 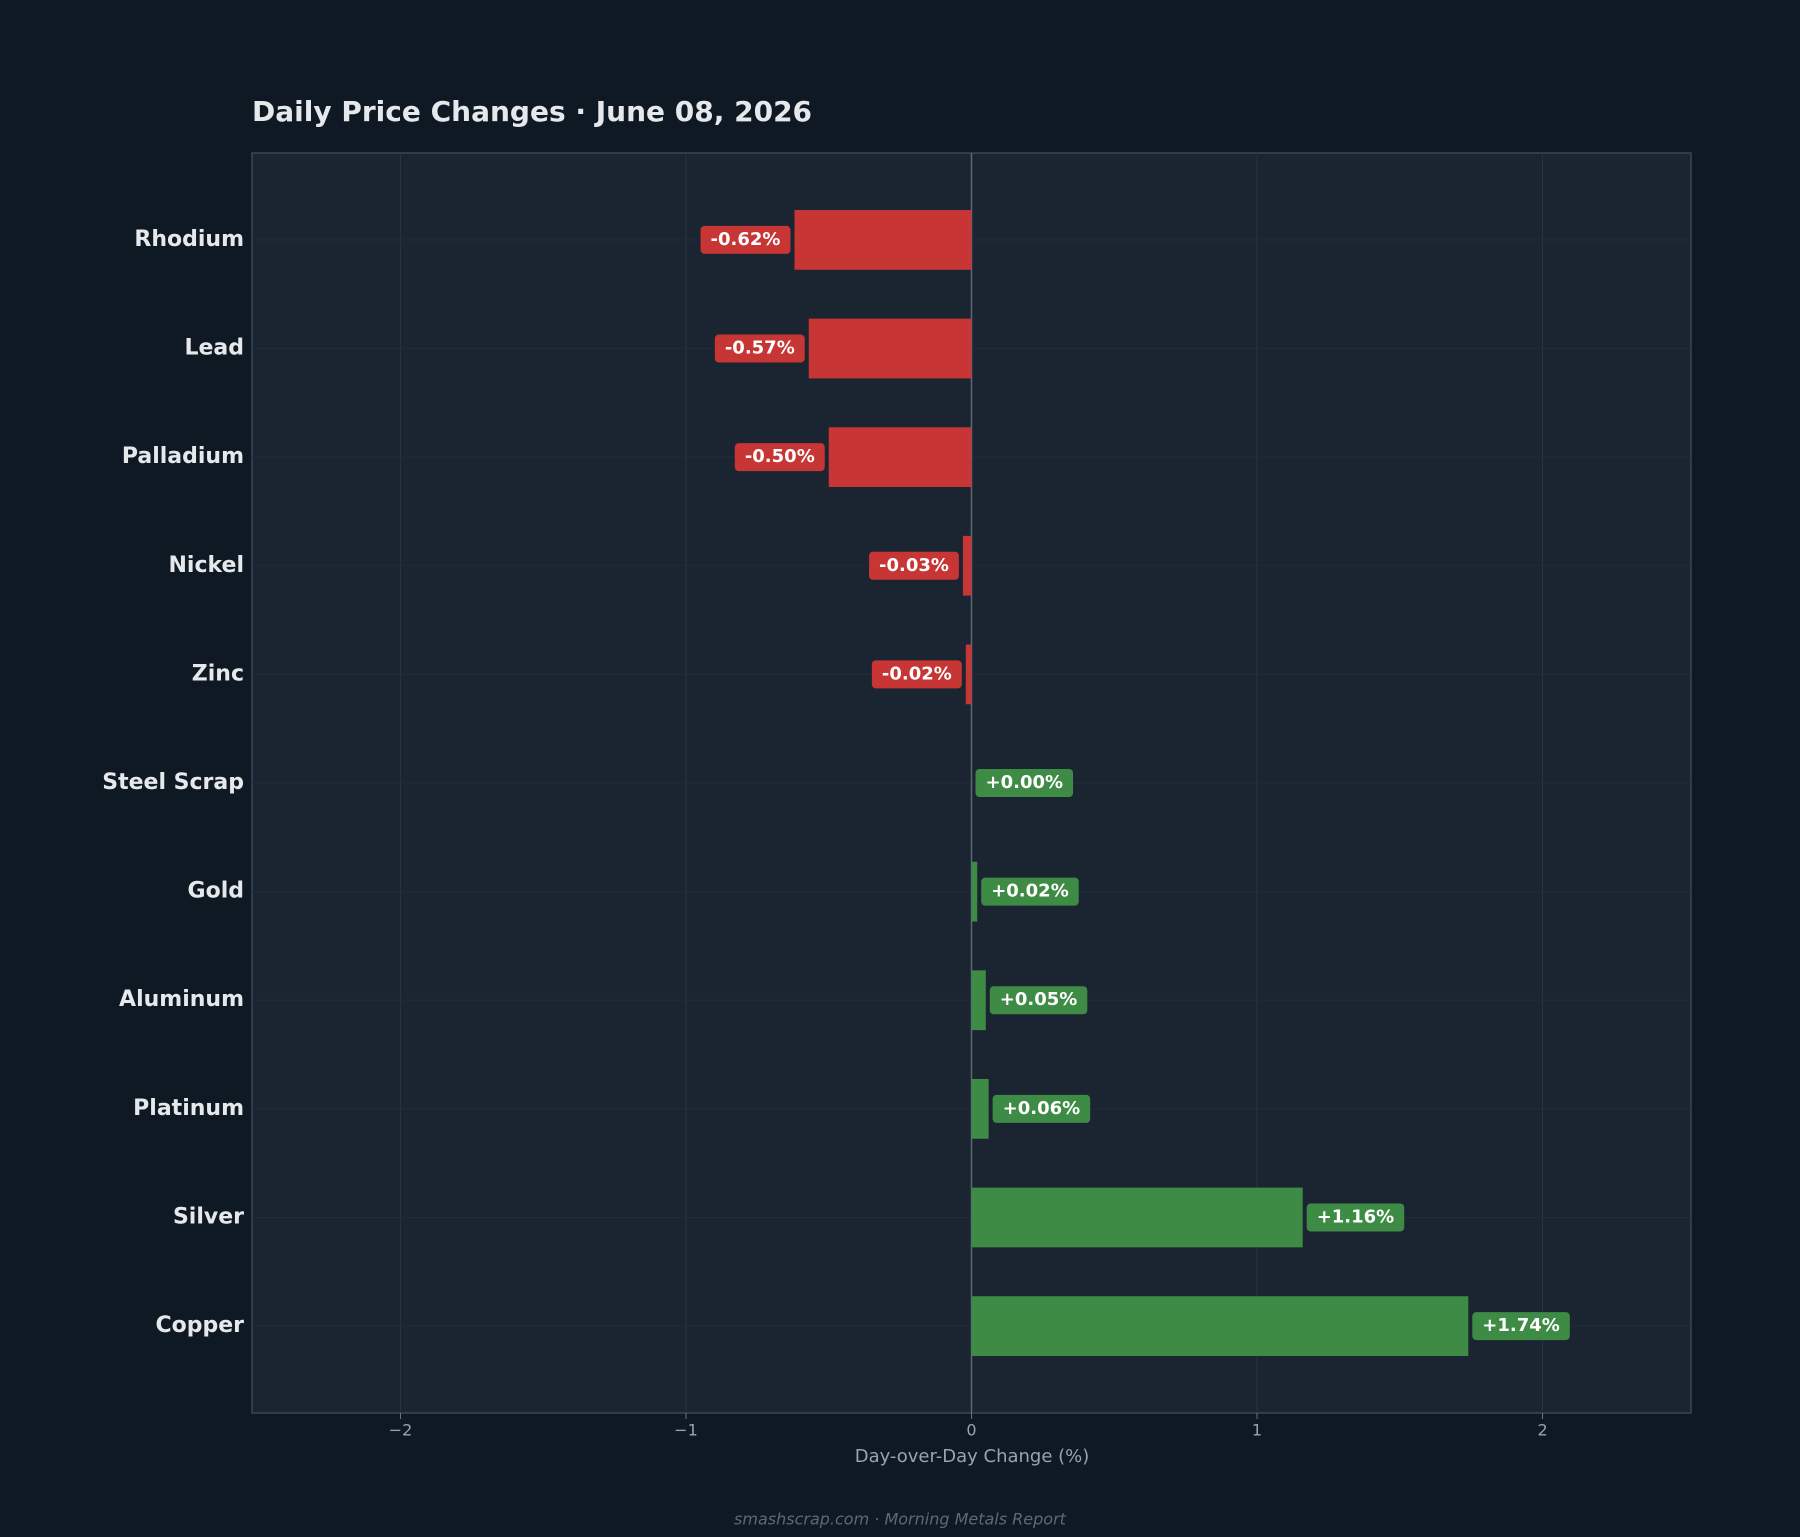 I want to click on category-label: Rhodium, so click(x=189, y=239).